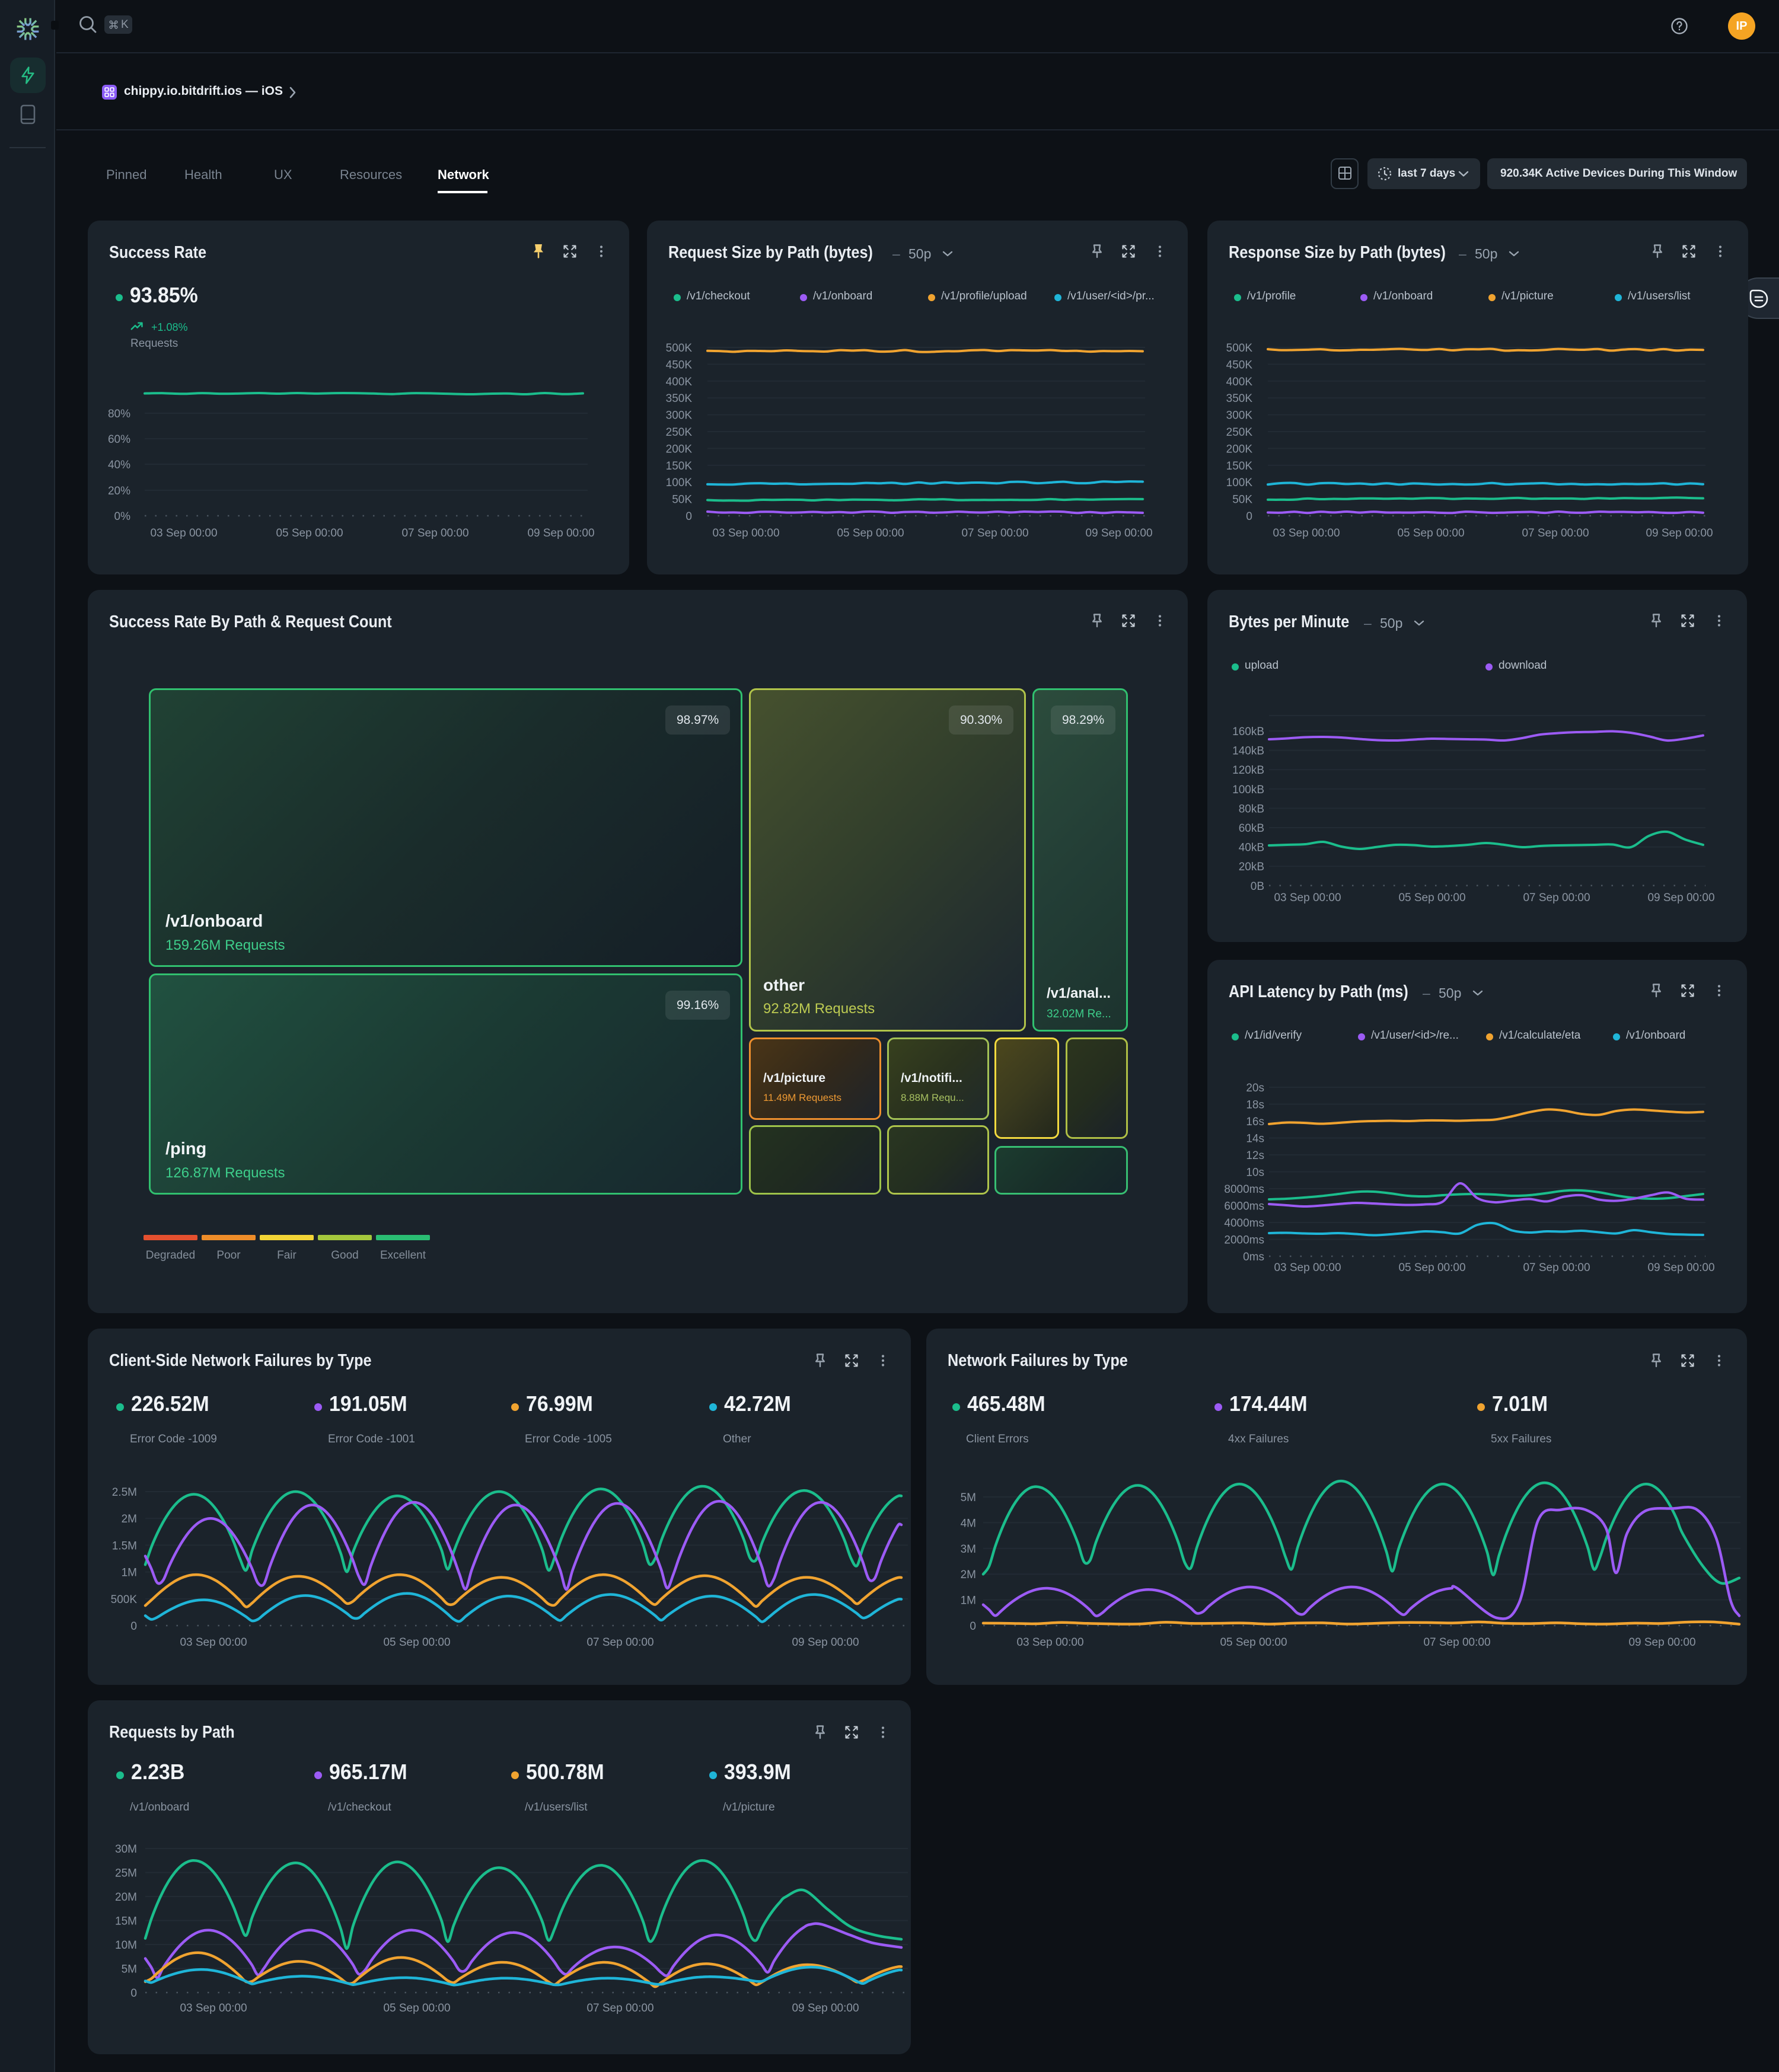 The height and width of the screenshot is (2072, 1779). I want to click on svg-text: 80kB, so click(1251, 809).